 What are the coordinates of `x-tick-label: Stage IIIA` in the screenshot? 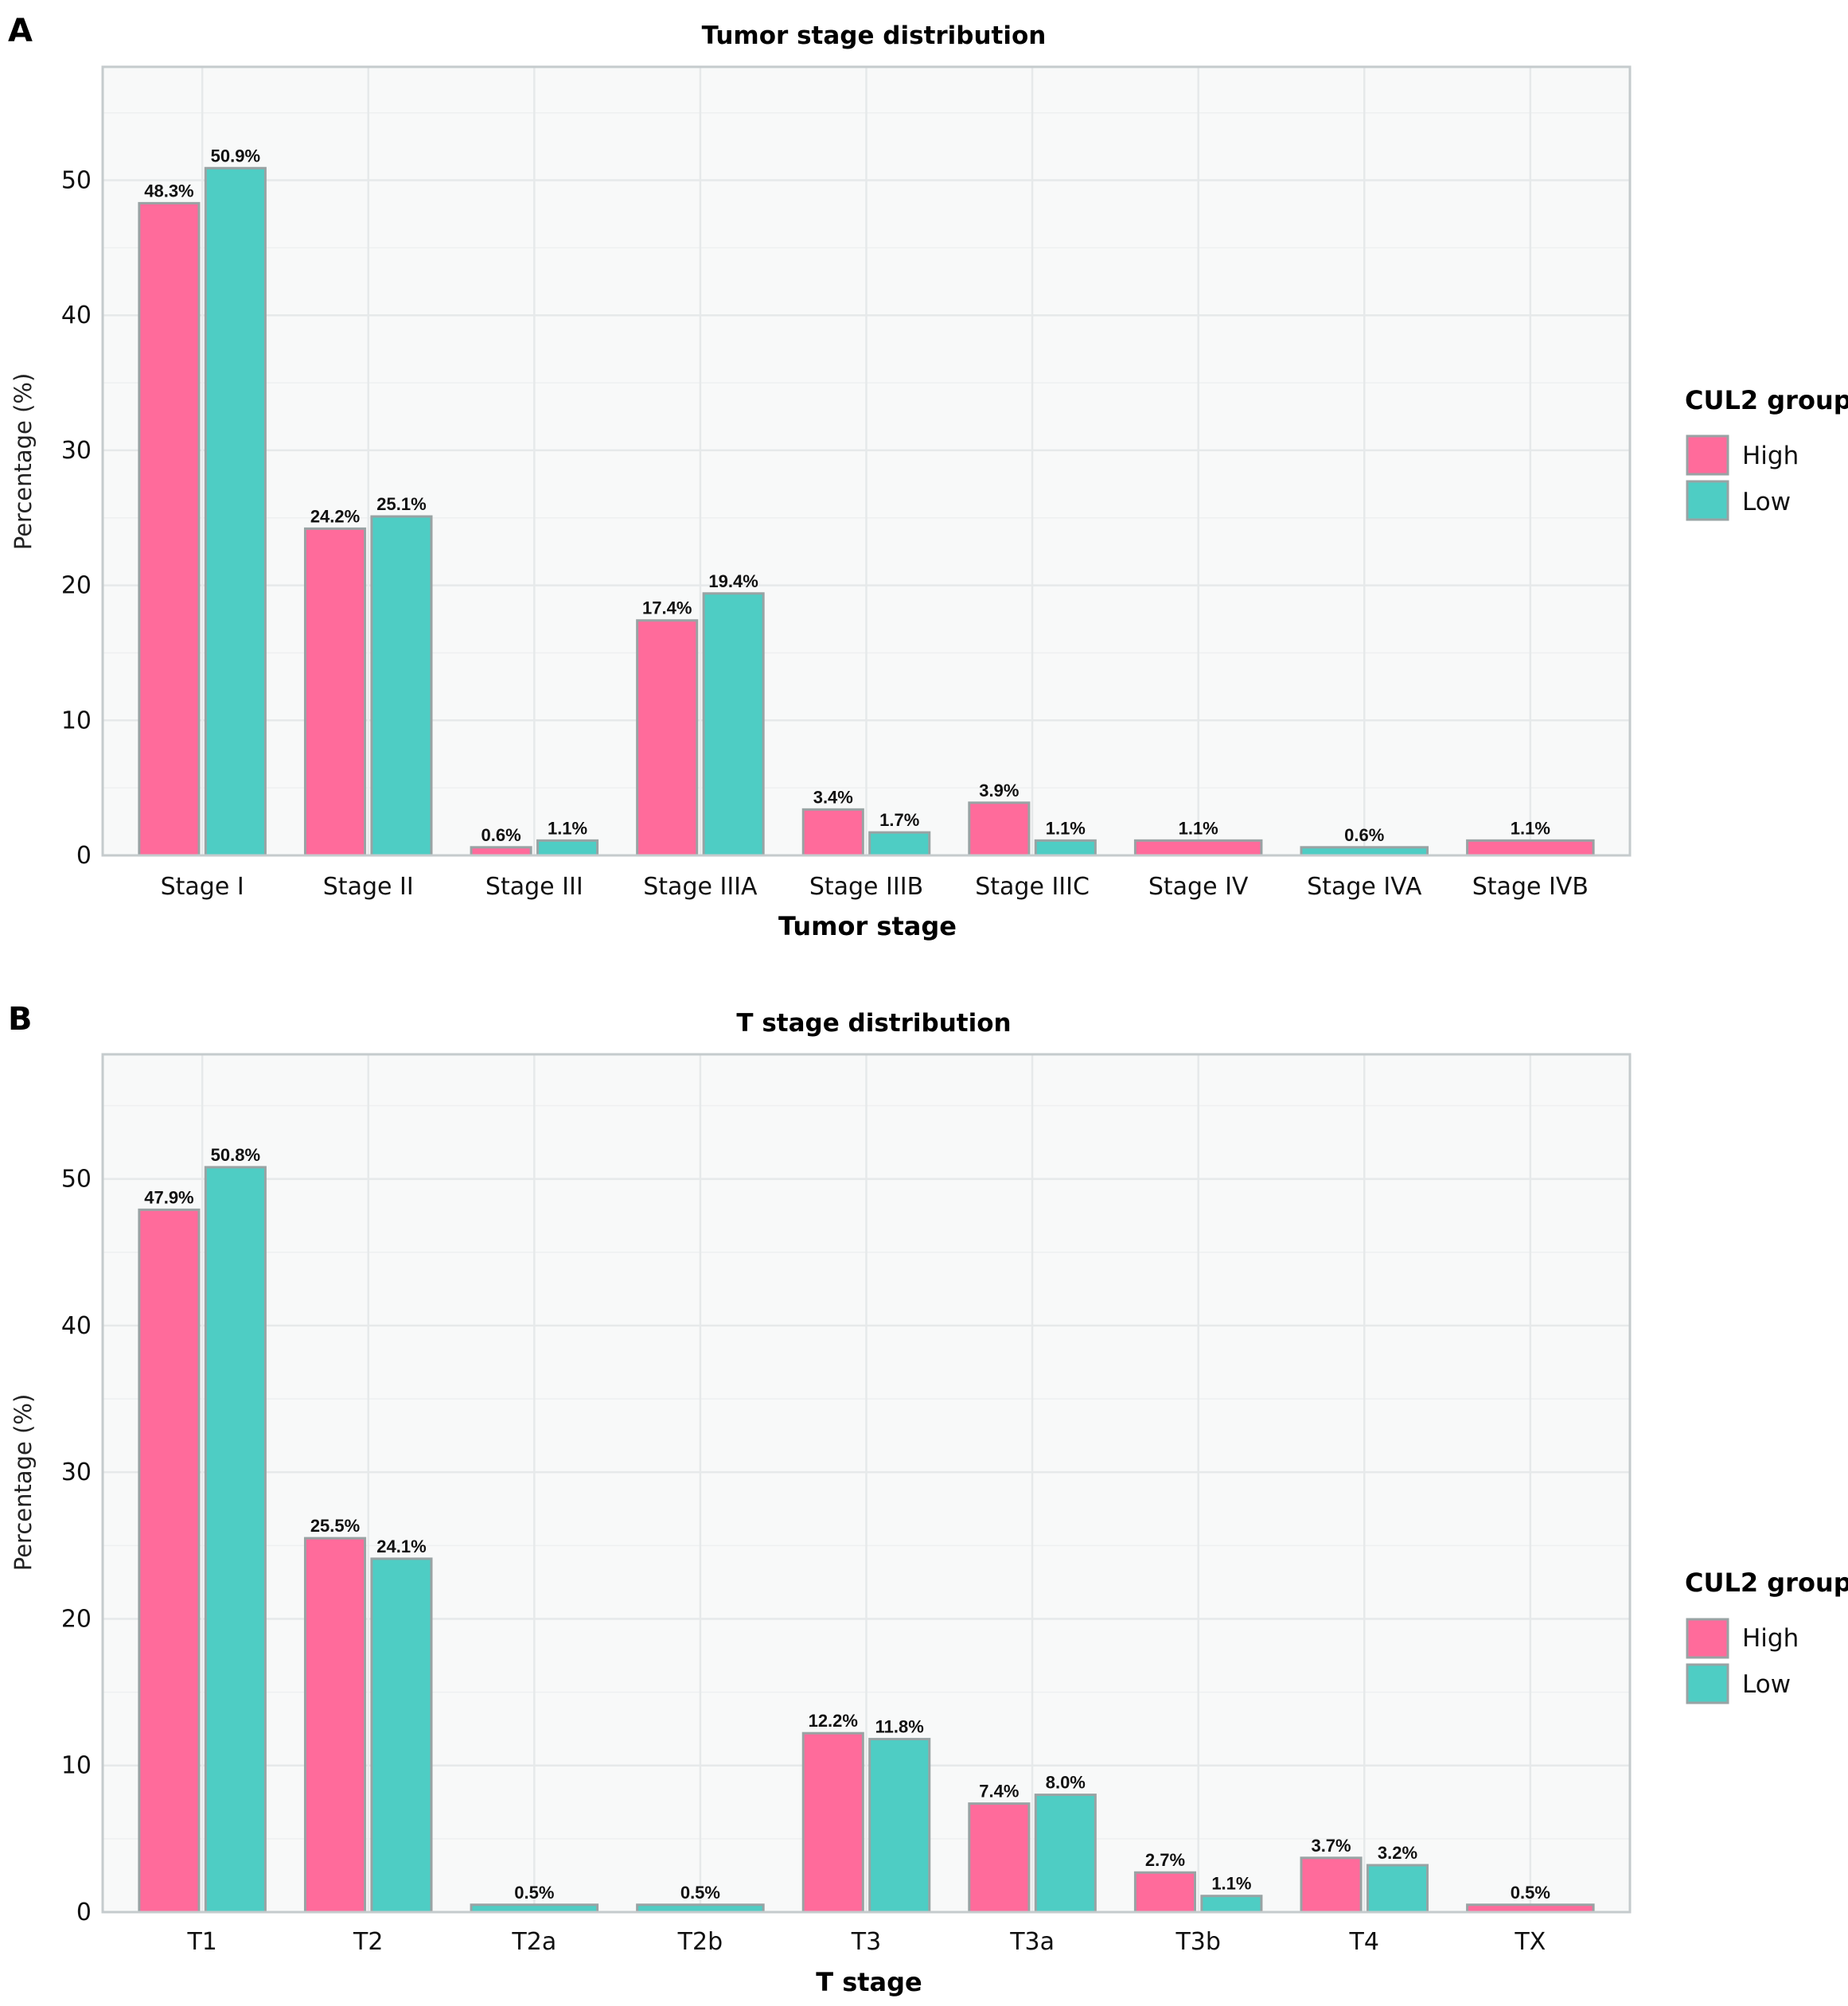 It's located at (700, 887).